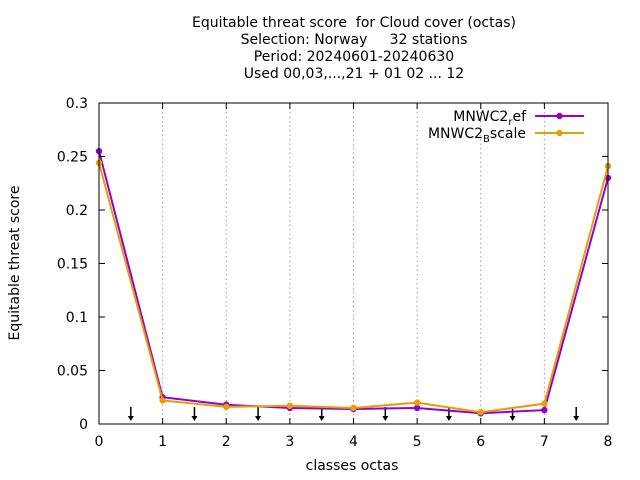 The image size is (640, 480). Describe the element at coordinates (226, 442) in the screenshot. I see `x-tick-label: 2` at that location.